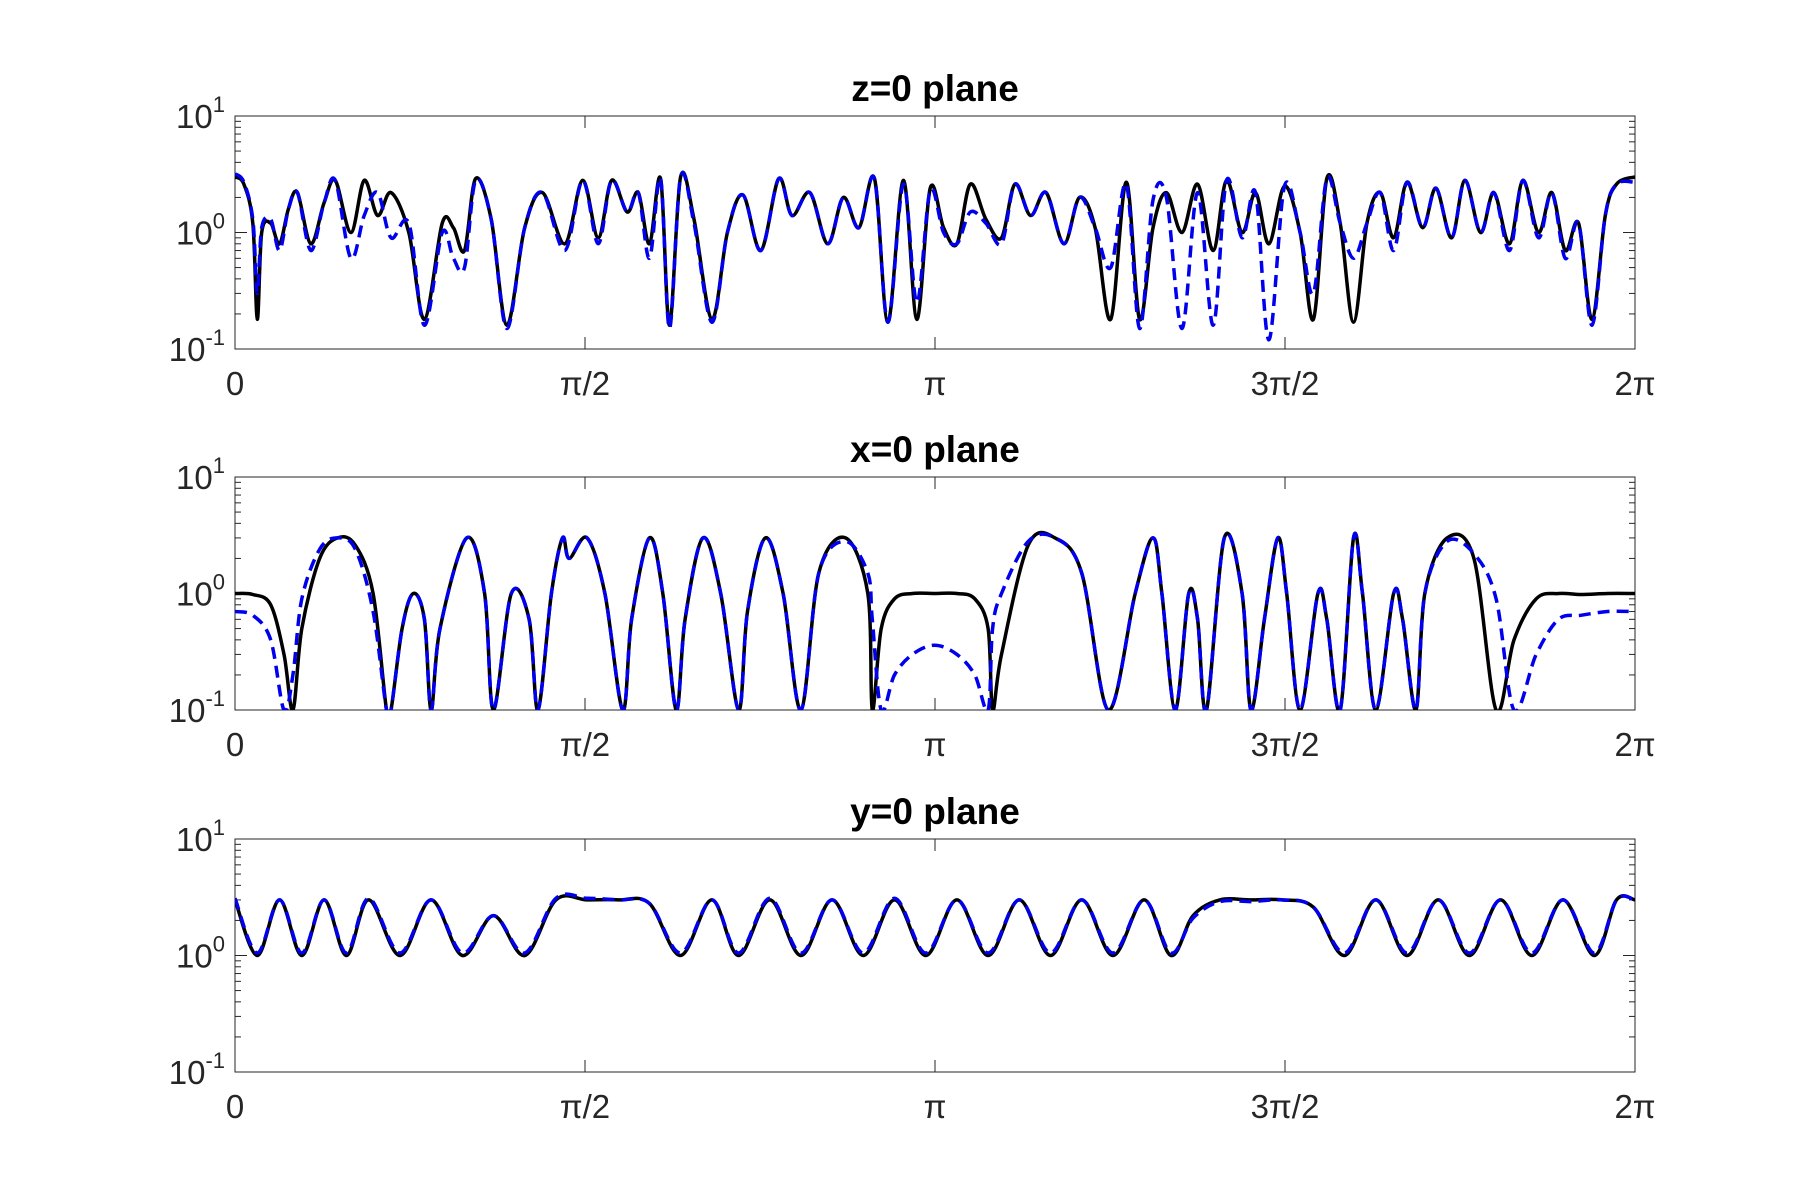  I want to click on series-solid-line, so click(935, 620).